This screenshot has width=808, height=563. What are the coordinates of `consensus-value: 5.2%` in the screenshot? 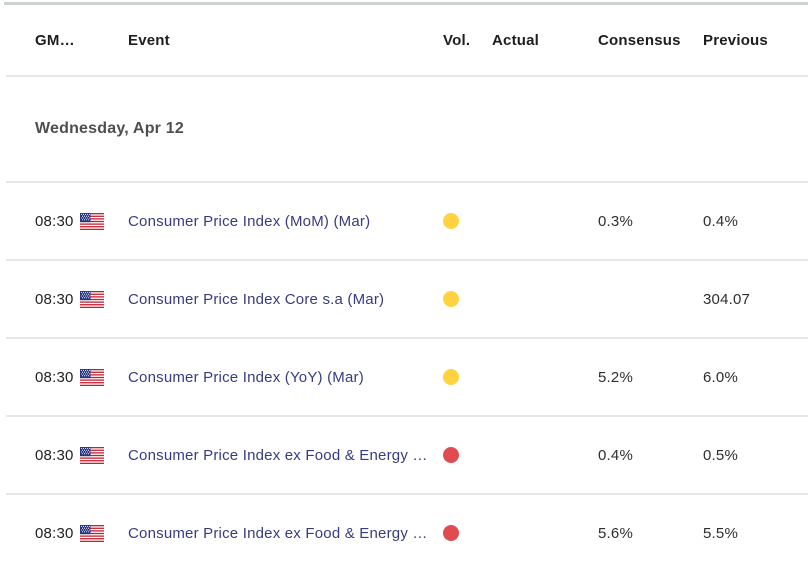 It's located at (615, 377).